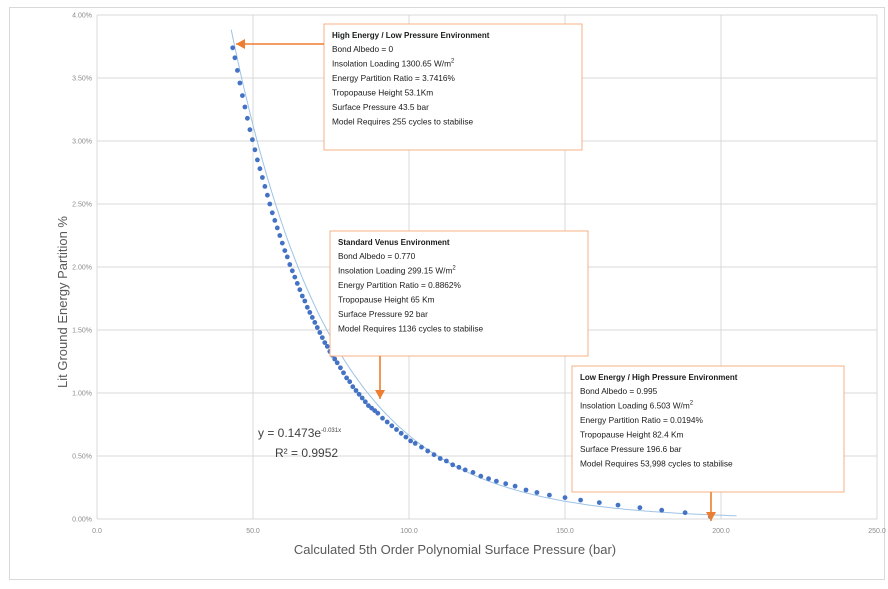  I want to click on x-tick-label: 50.0, so click(253, 531).